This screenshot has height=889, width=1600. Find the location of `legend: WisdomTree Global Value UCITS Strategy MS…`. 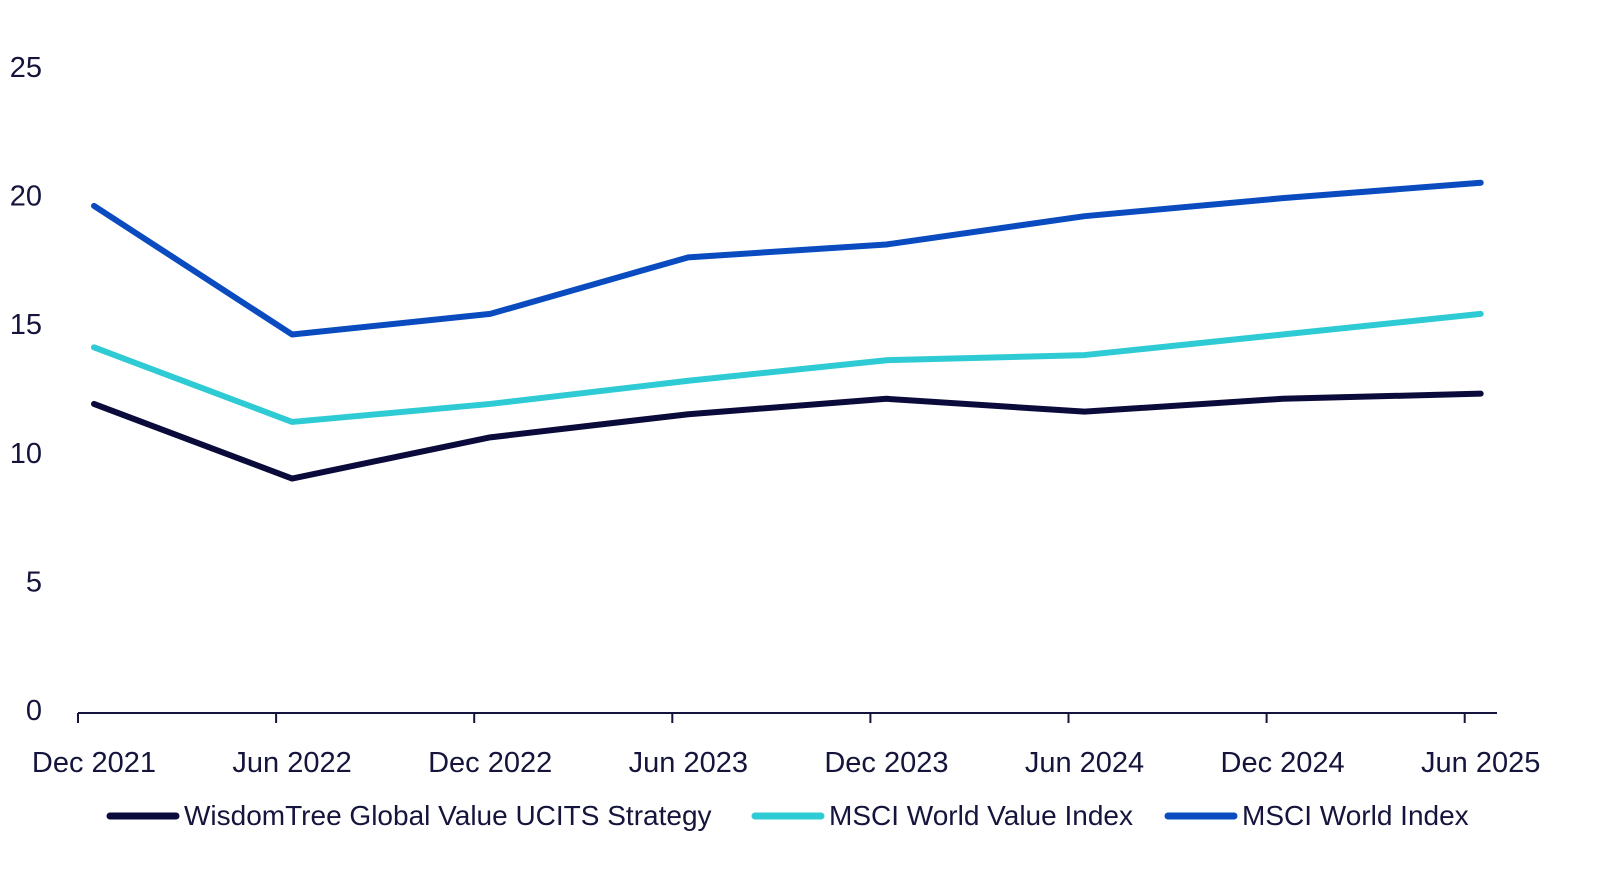

legend: WisdomTree Global Value UCITS Strategy MS… is located at coordinates (787, 815).